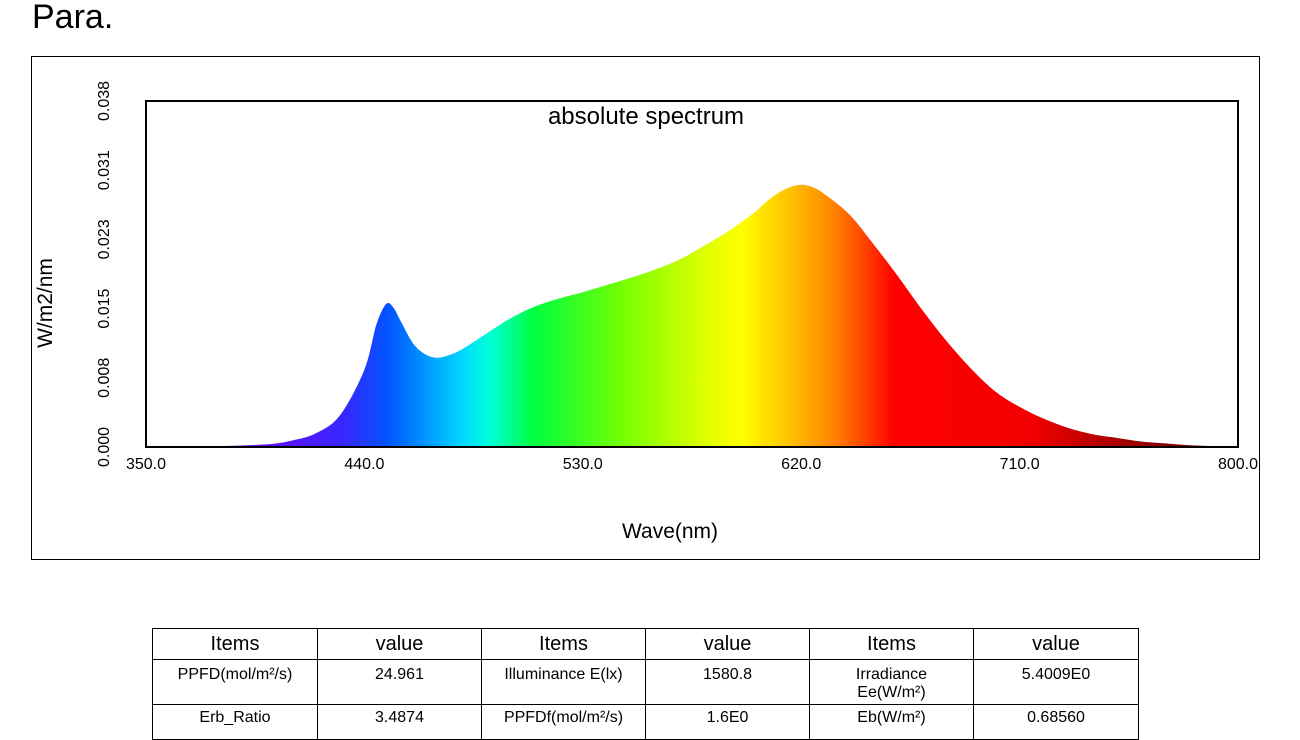  I want to click on cell-irradiance-label: Irradiance Ee(W/m²), so click(891, 682).